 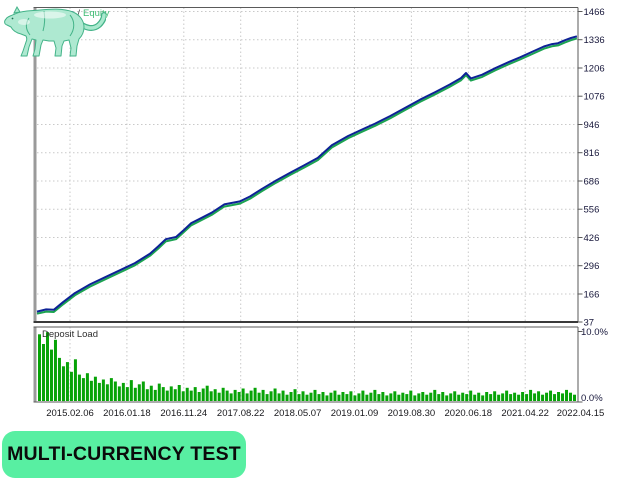 What do you see at coordinates (24, 22) in the screenshot?
I see `tiger-highlight-neck` at bounding box center [24, 22].